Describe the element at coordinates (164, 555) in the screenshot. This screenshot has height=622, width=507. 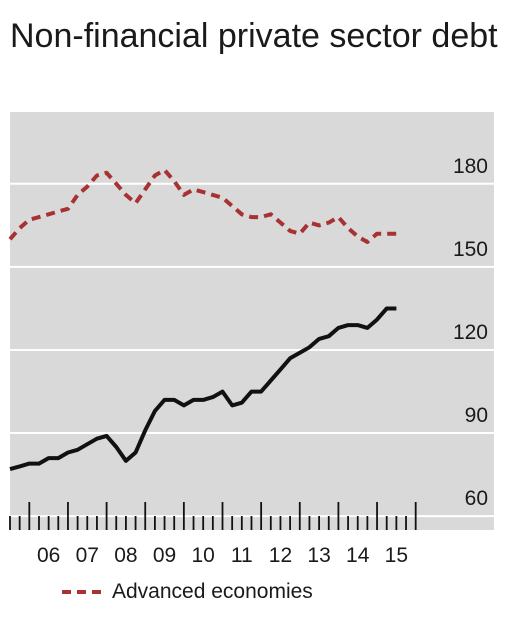
I see `x-tick-label: 09` at that location.